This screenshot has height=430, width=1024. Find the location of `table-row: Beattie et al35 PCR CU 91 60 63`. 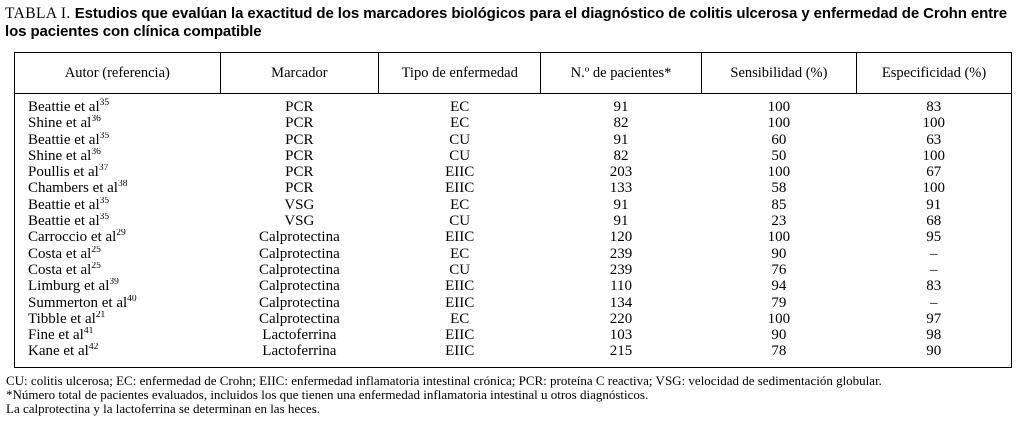

table-row: Beattie et al35 PCR CU 91 60 63 is located at coordinates (513, 140).